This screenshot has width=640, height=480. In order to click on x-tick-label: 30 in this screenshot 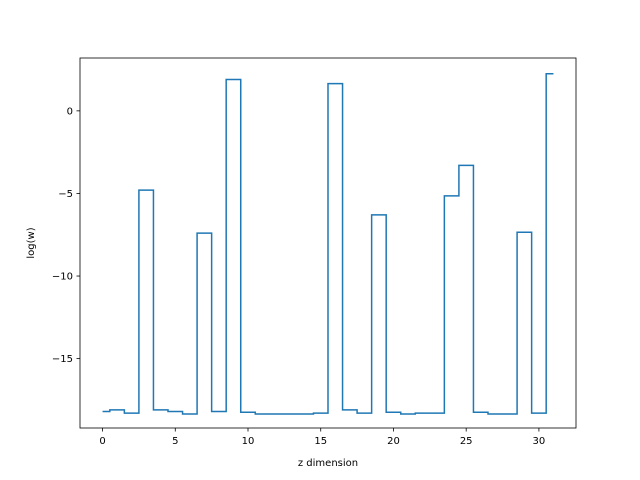, I will do `click(539, 441)`.